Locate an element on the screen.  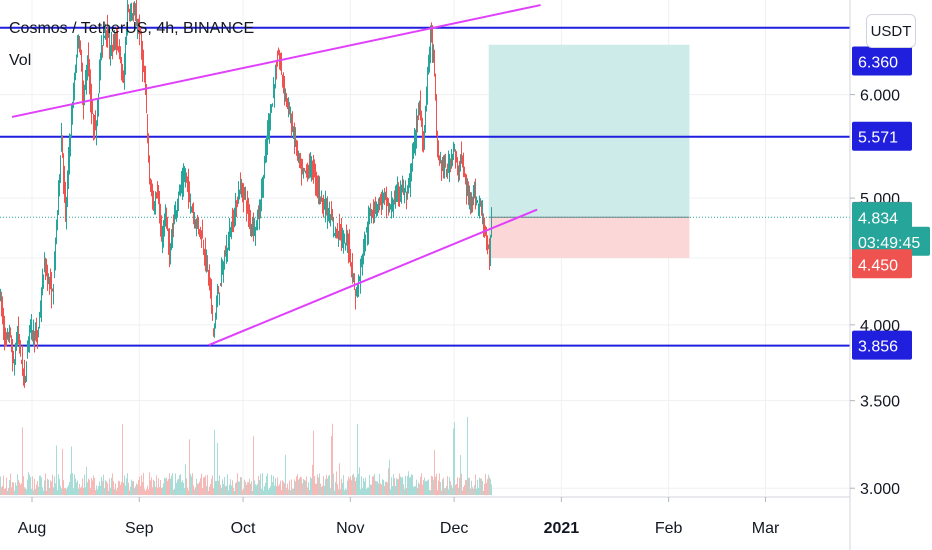
currency-button: USDT is located at coordinates (891, 31).